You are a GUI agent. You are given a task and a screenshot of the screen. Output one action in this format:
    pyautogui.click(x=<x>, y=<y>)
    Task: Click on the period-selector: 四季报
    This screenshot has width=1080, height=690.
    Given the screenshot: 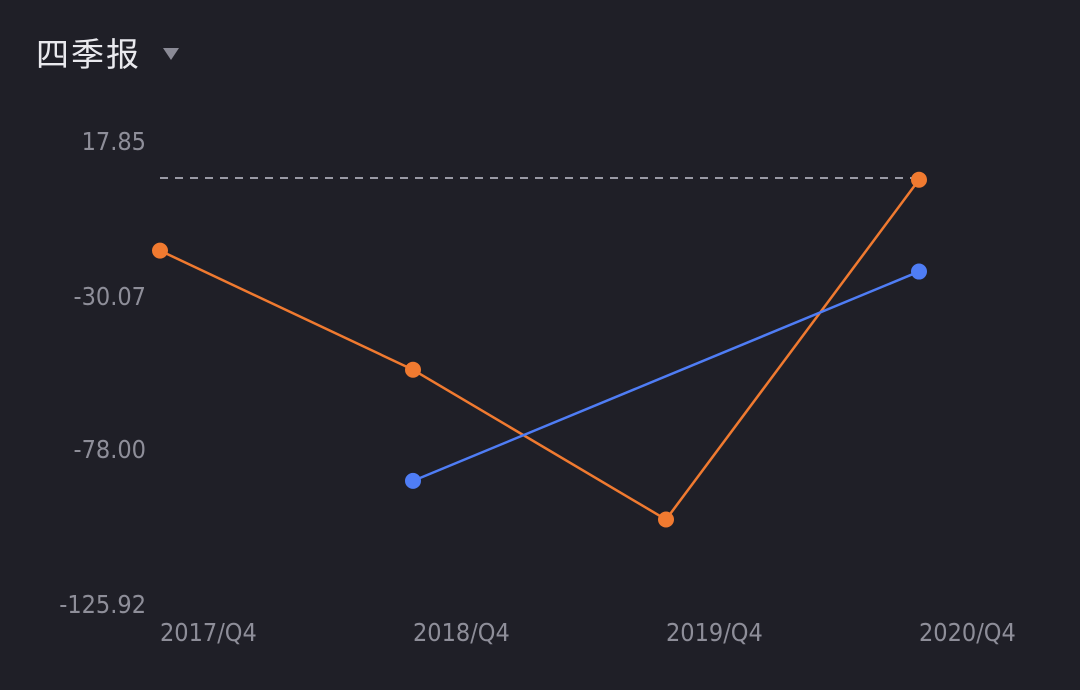 What is the action you would take?
    pyautogui.click(x=107, y=52)
    